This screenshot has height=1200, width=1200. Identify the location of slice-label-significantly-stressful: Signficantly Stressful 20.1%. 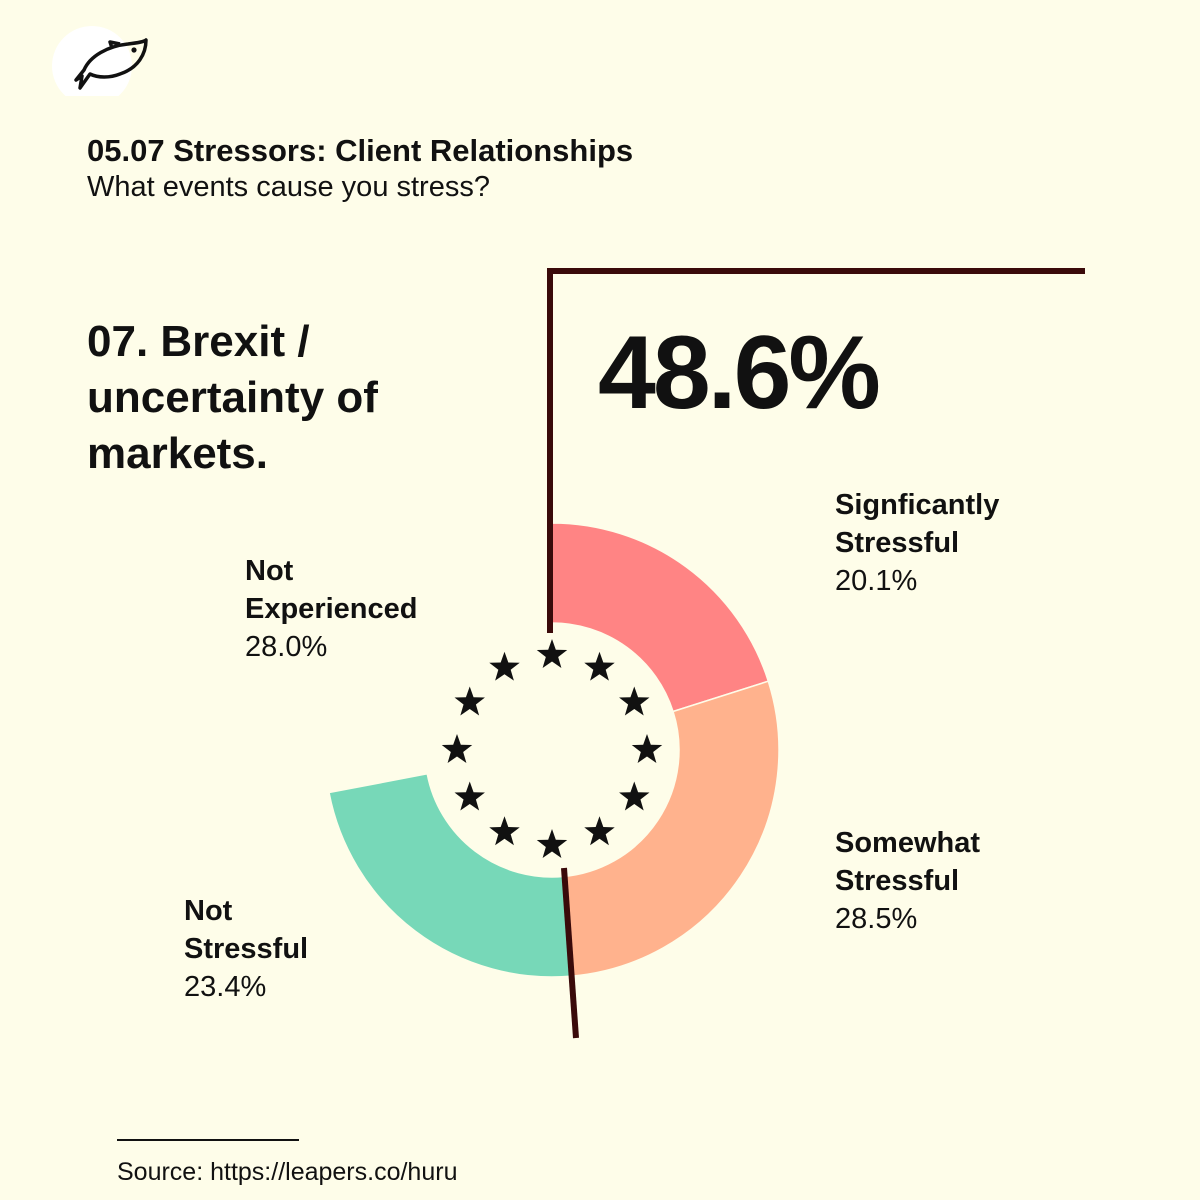
(917, 543).